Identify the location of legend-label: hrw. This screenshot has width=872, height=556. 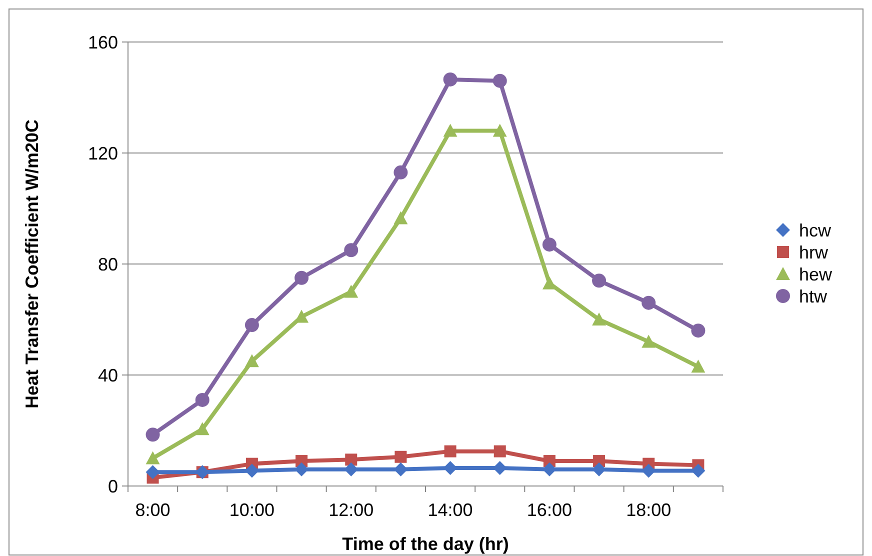
(814, 252).